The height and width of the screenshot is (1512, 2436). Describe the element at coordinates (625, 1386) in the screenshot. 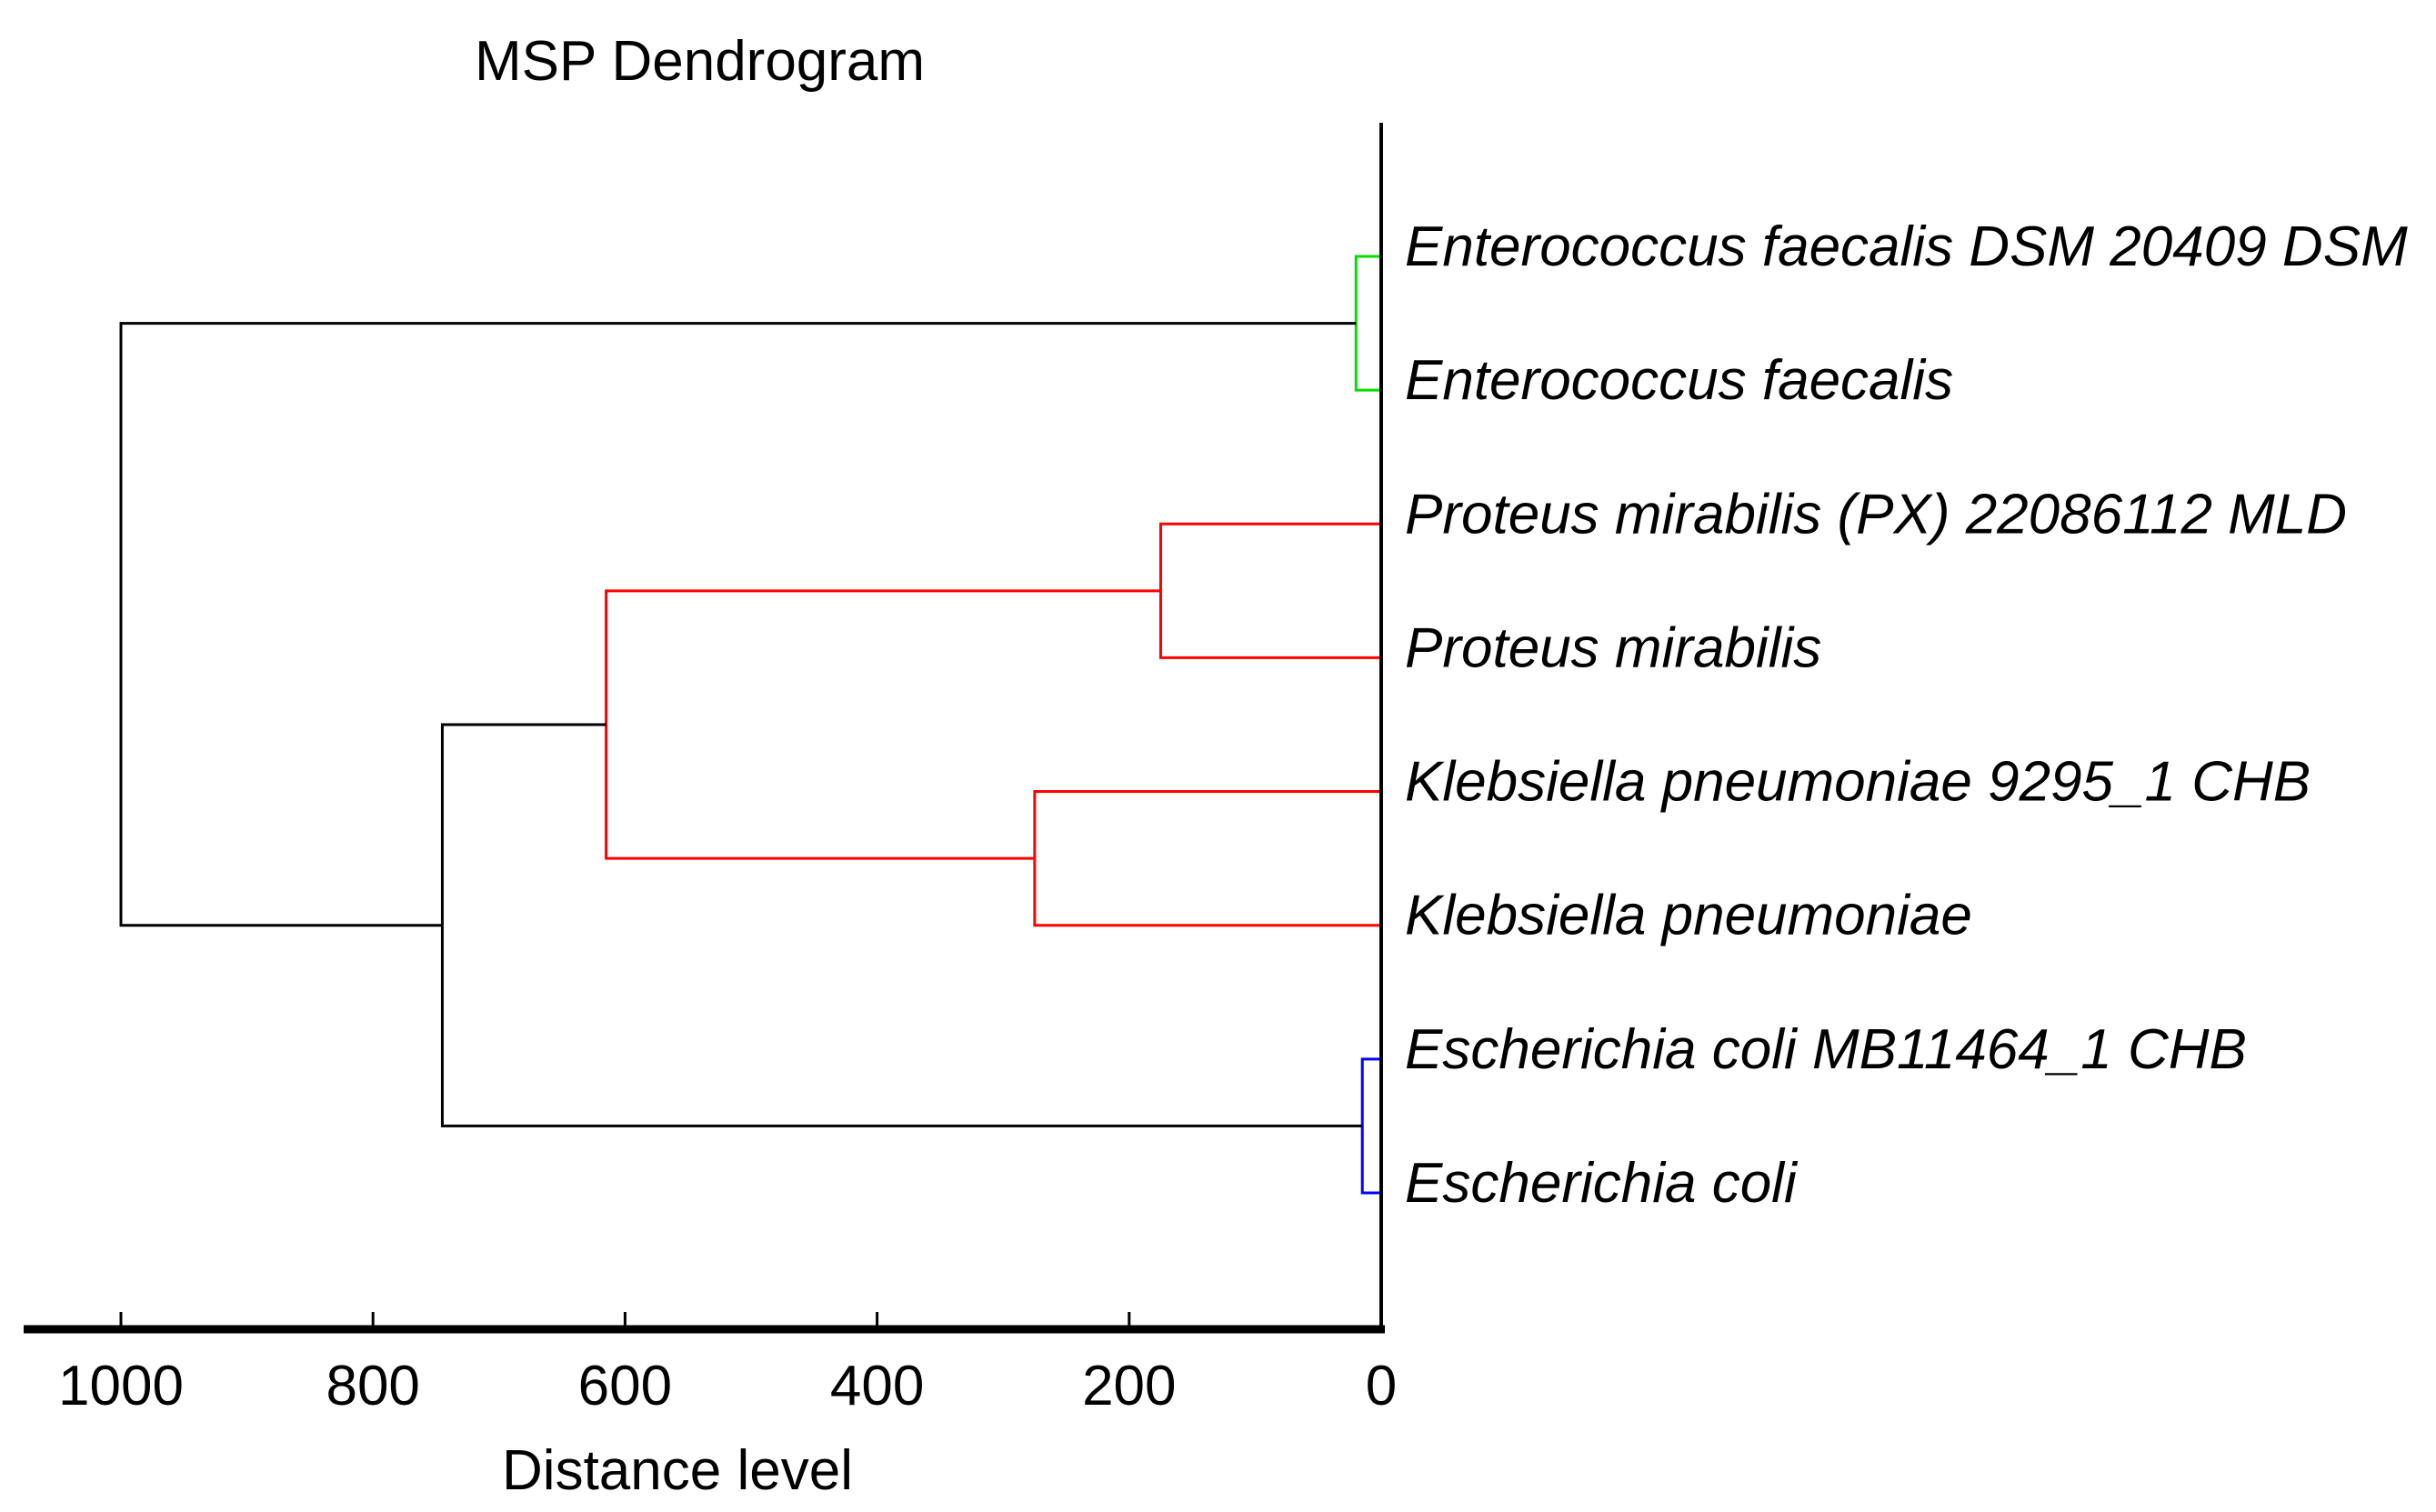

I see `axis-tick-label-600: 600` at that location.